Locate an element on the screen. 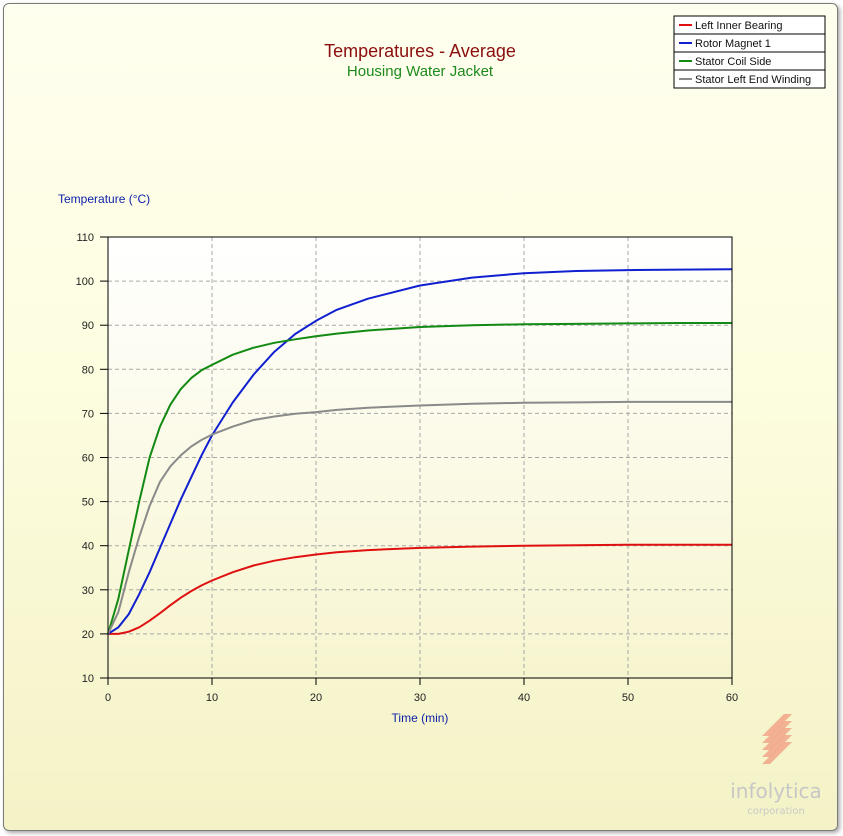 The width and height of the screenshot is (843, 836). y-tick-label: 50 is located at coordinates (88, 503).